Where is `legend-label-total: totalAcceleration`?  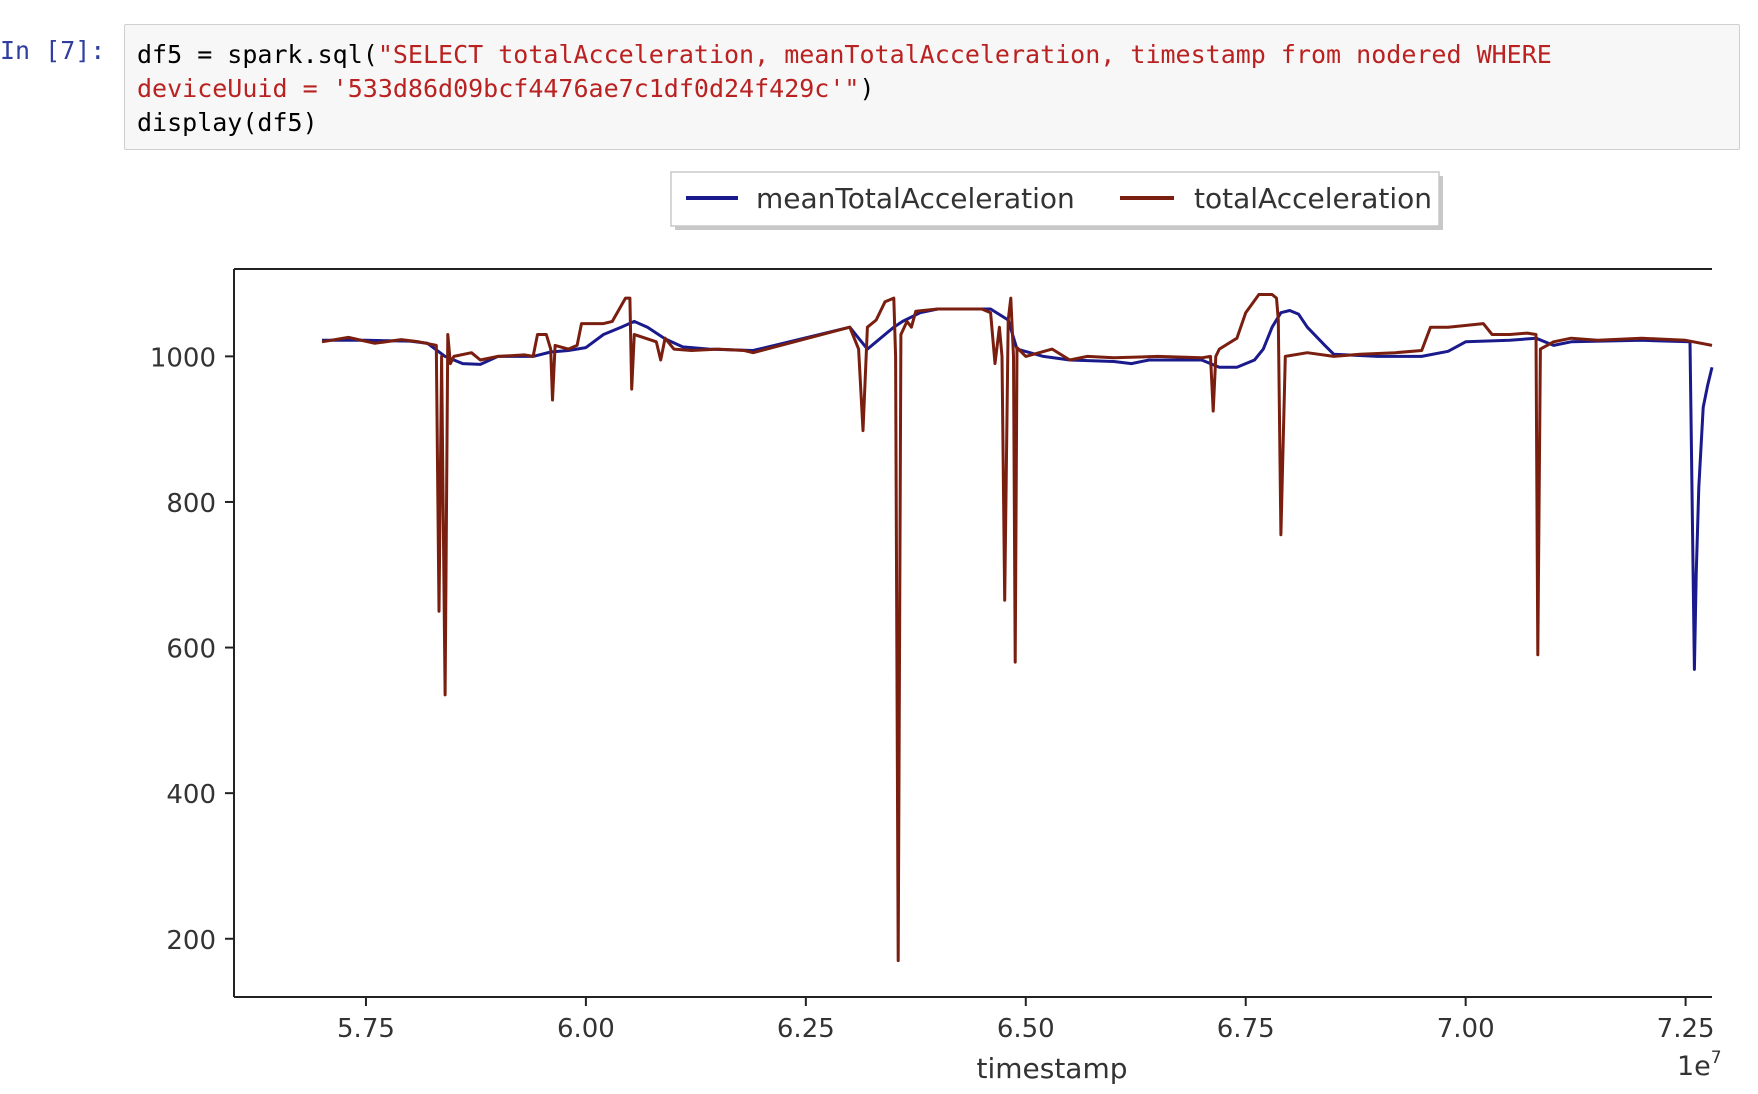 legend-label-total: totalAcceleration is located at coordinates (1313, 198).